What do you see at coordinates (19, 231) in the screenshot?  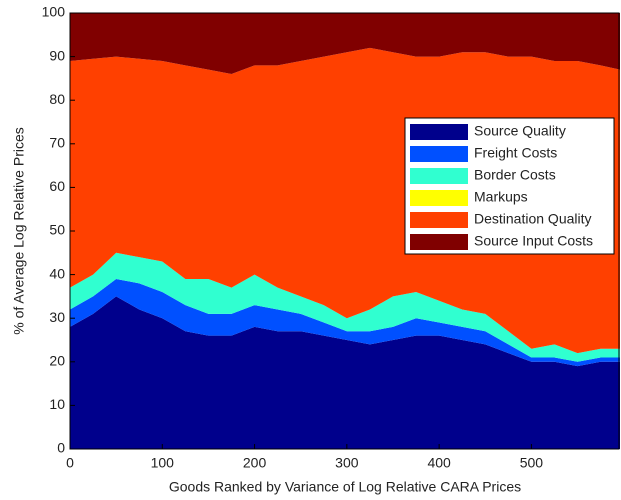 I see `y-axis-label: % of Average Log Relative Prices` at bounding box center [19, 231].